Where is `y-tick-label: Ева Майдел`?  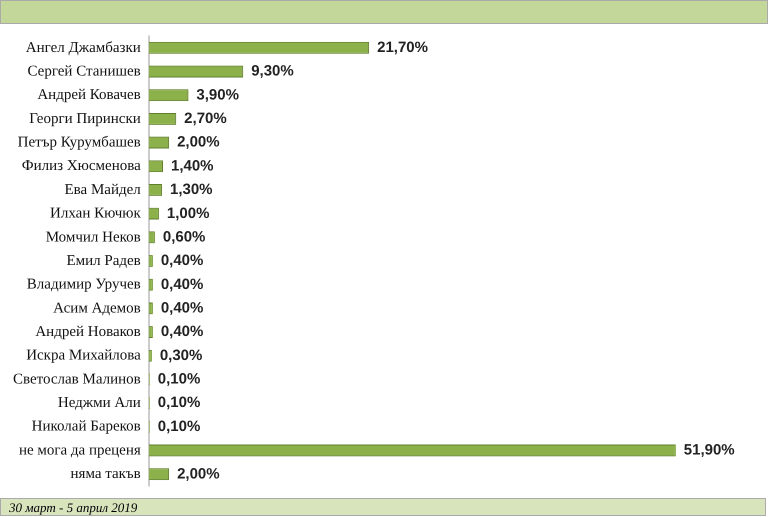 y-tick-label: Ева Майдел is located at coordinates (103, 190).